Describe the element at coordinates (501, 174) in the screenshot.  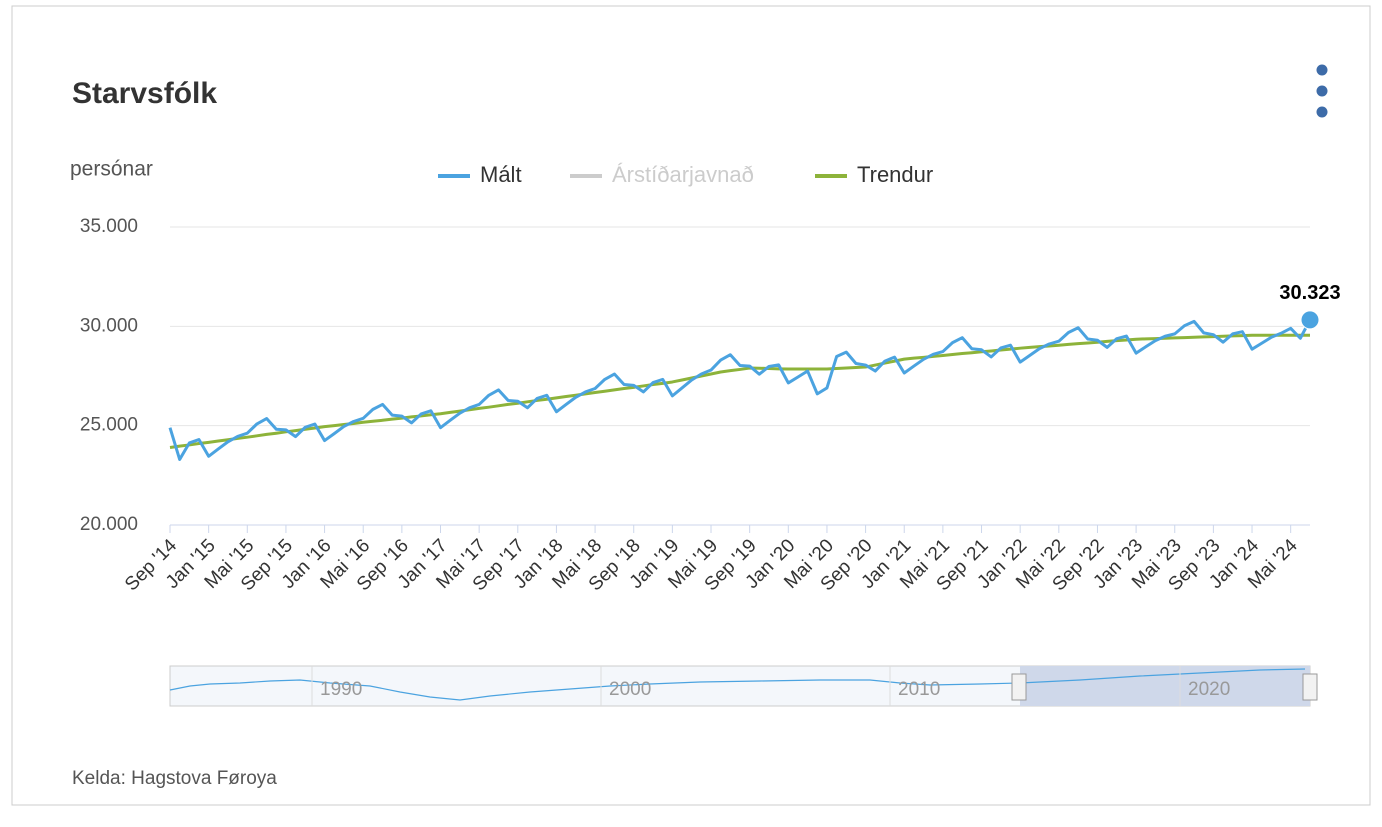
I see `legend-label: Mált` at that location.